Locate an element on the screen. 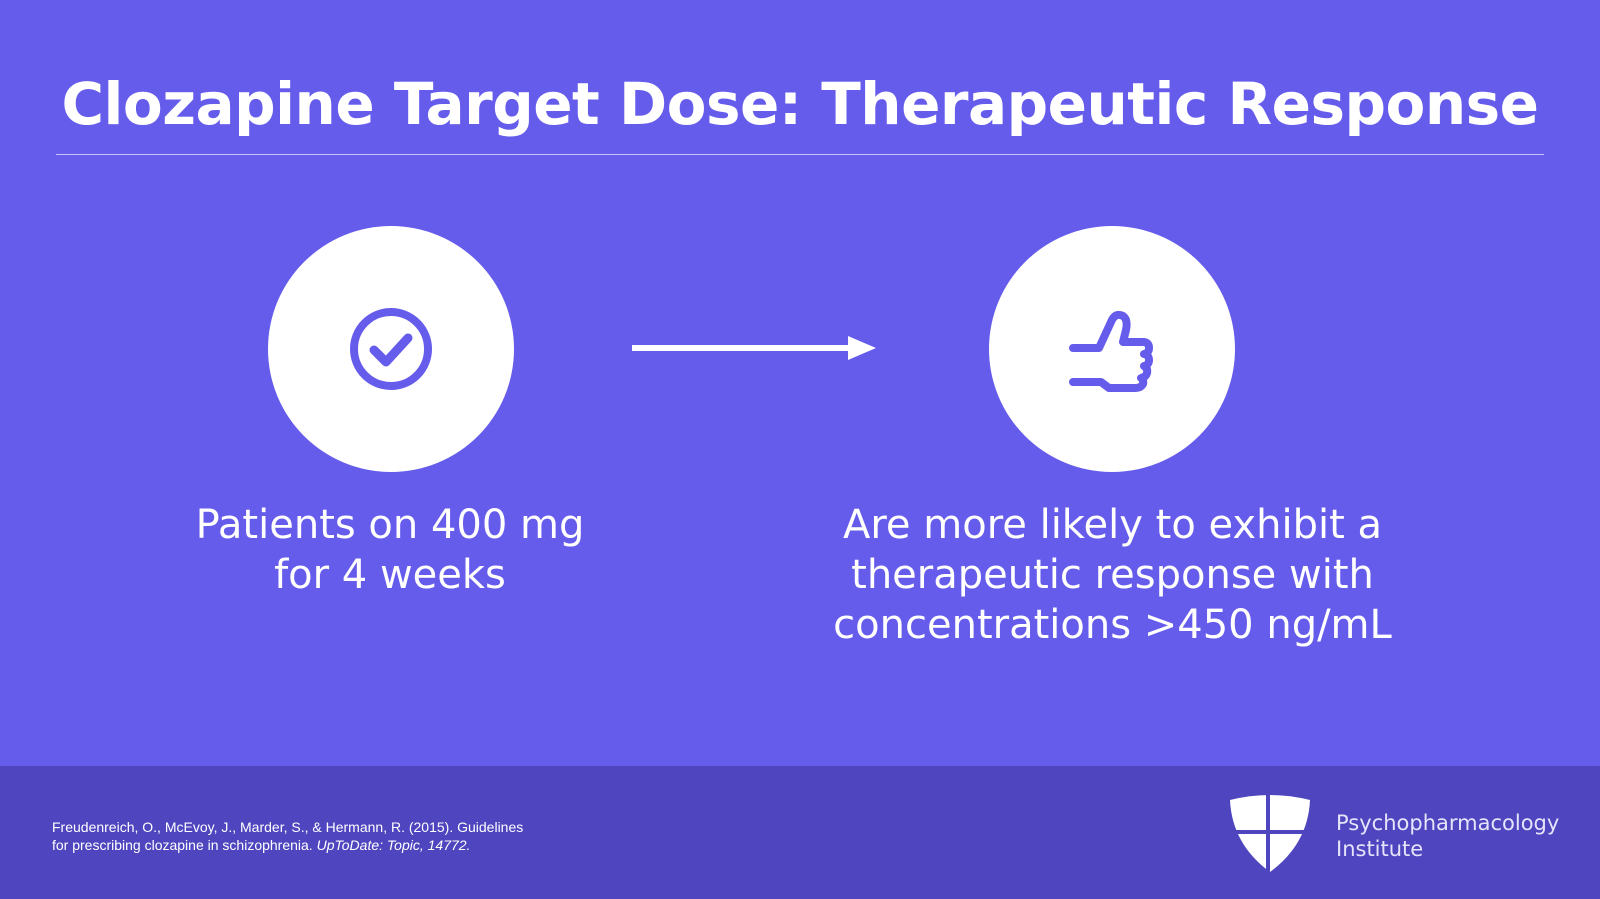 The width and height of the screenshot is (1600, 899). caption-line: Patients on 400 mg is located at coordinates (390, 525).